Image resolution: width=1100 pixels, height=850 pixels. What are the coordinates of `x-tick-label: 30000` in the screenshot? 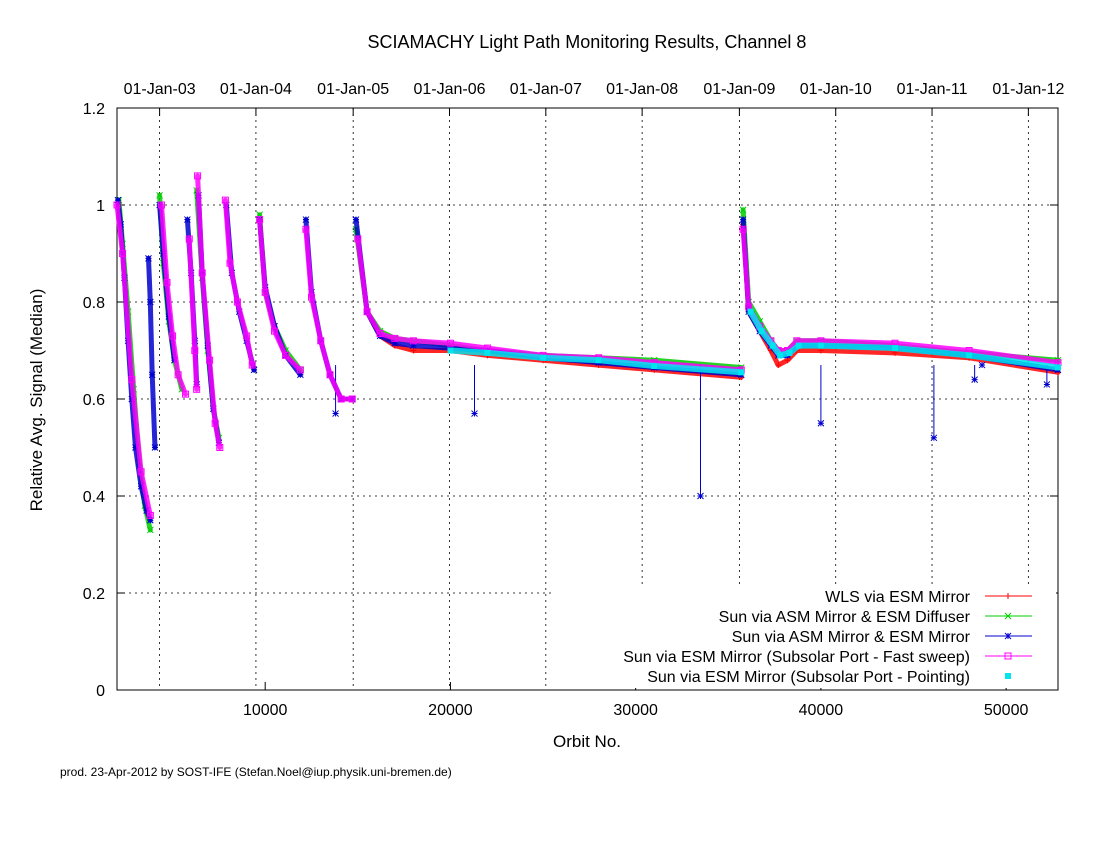 It's located at (635, 710).